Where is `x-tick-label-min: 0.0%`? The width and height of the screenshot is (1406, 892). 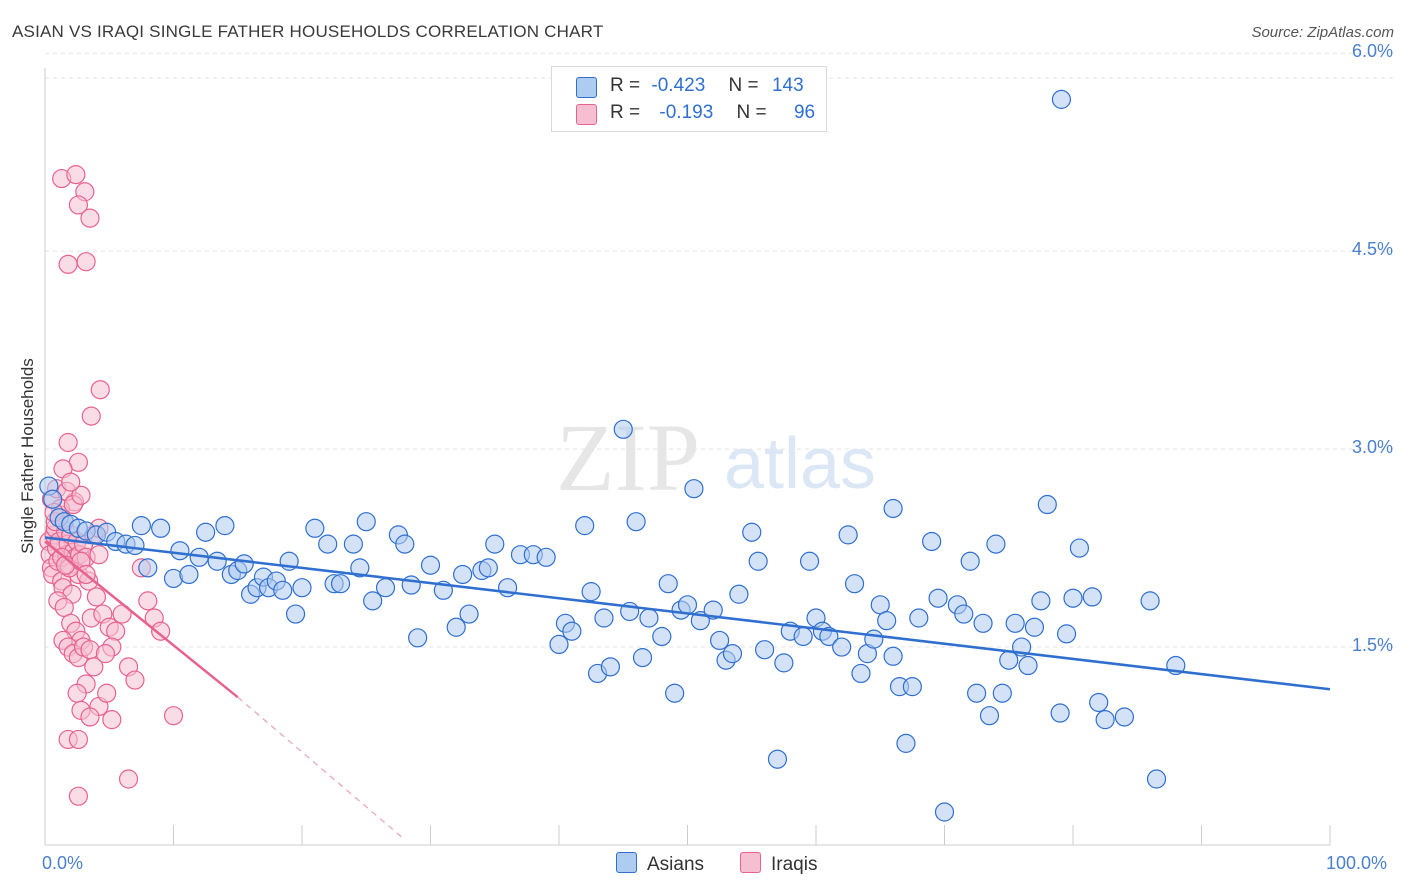 x-tick-label-min: 0.0% is located at coordinates (63, 863).